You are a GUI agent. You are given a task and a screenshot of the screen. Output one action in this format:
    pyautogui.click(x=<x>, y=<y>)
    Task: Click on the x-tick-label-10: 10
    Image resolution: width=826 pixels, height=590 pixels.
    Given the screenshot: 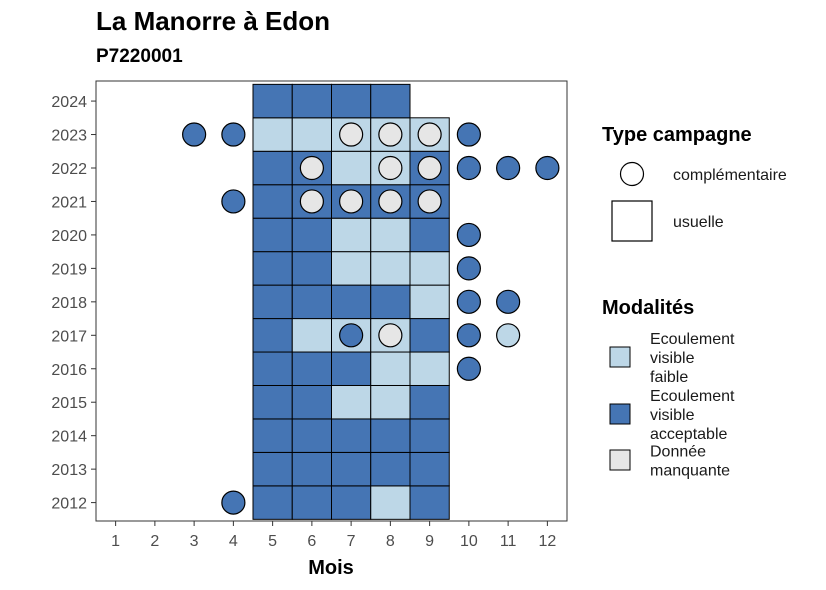 What is the action you would take?
    pyautogui.click(x=469, y=541)
    